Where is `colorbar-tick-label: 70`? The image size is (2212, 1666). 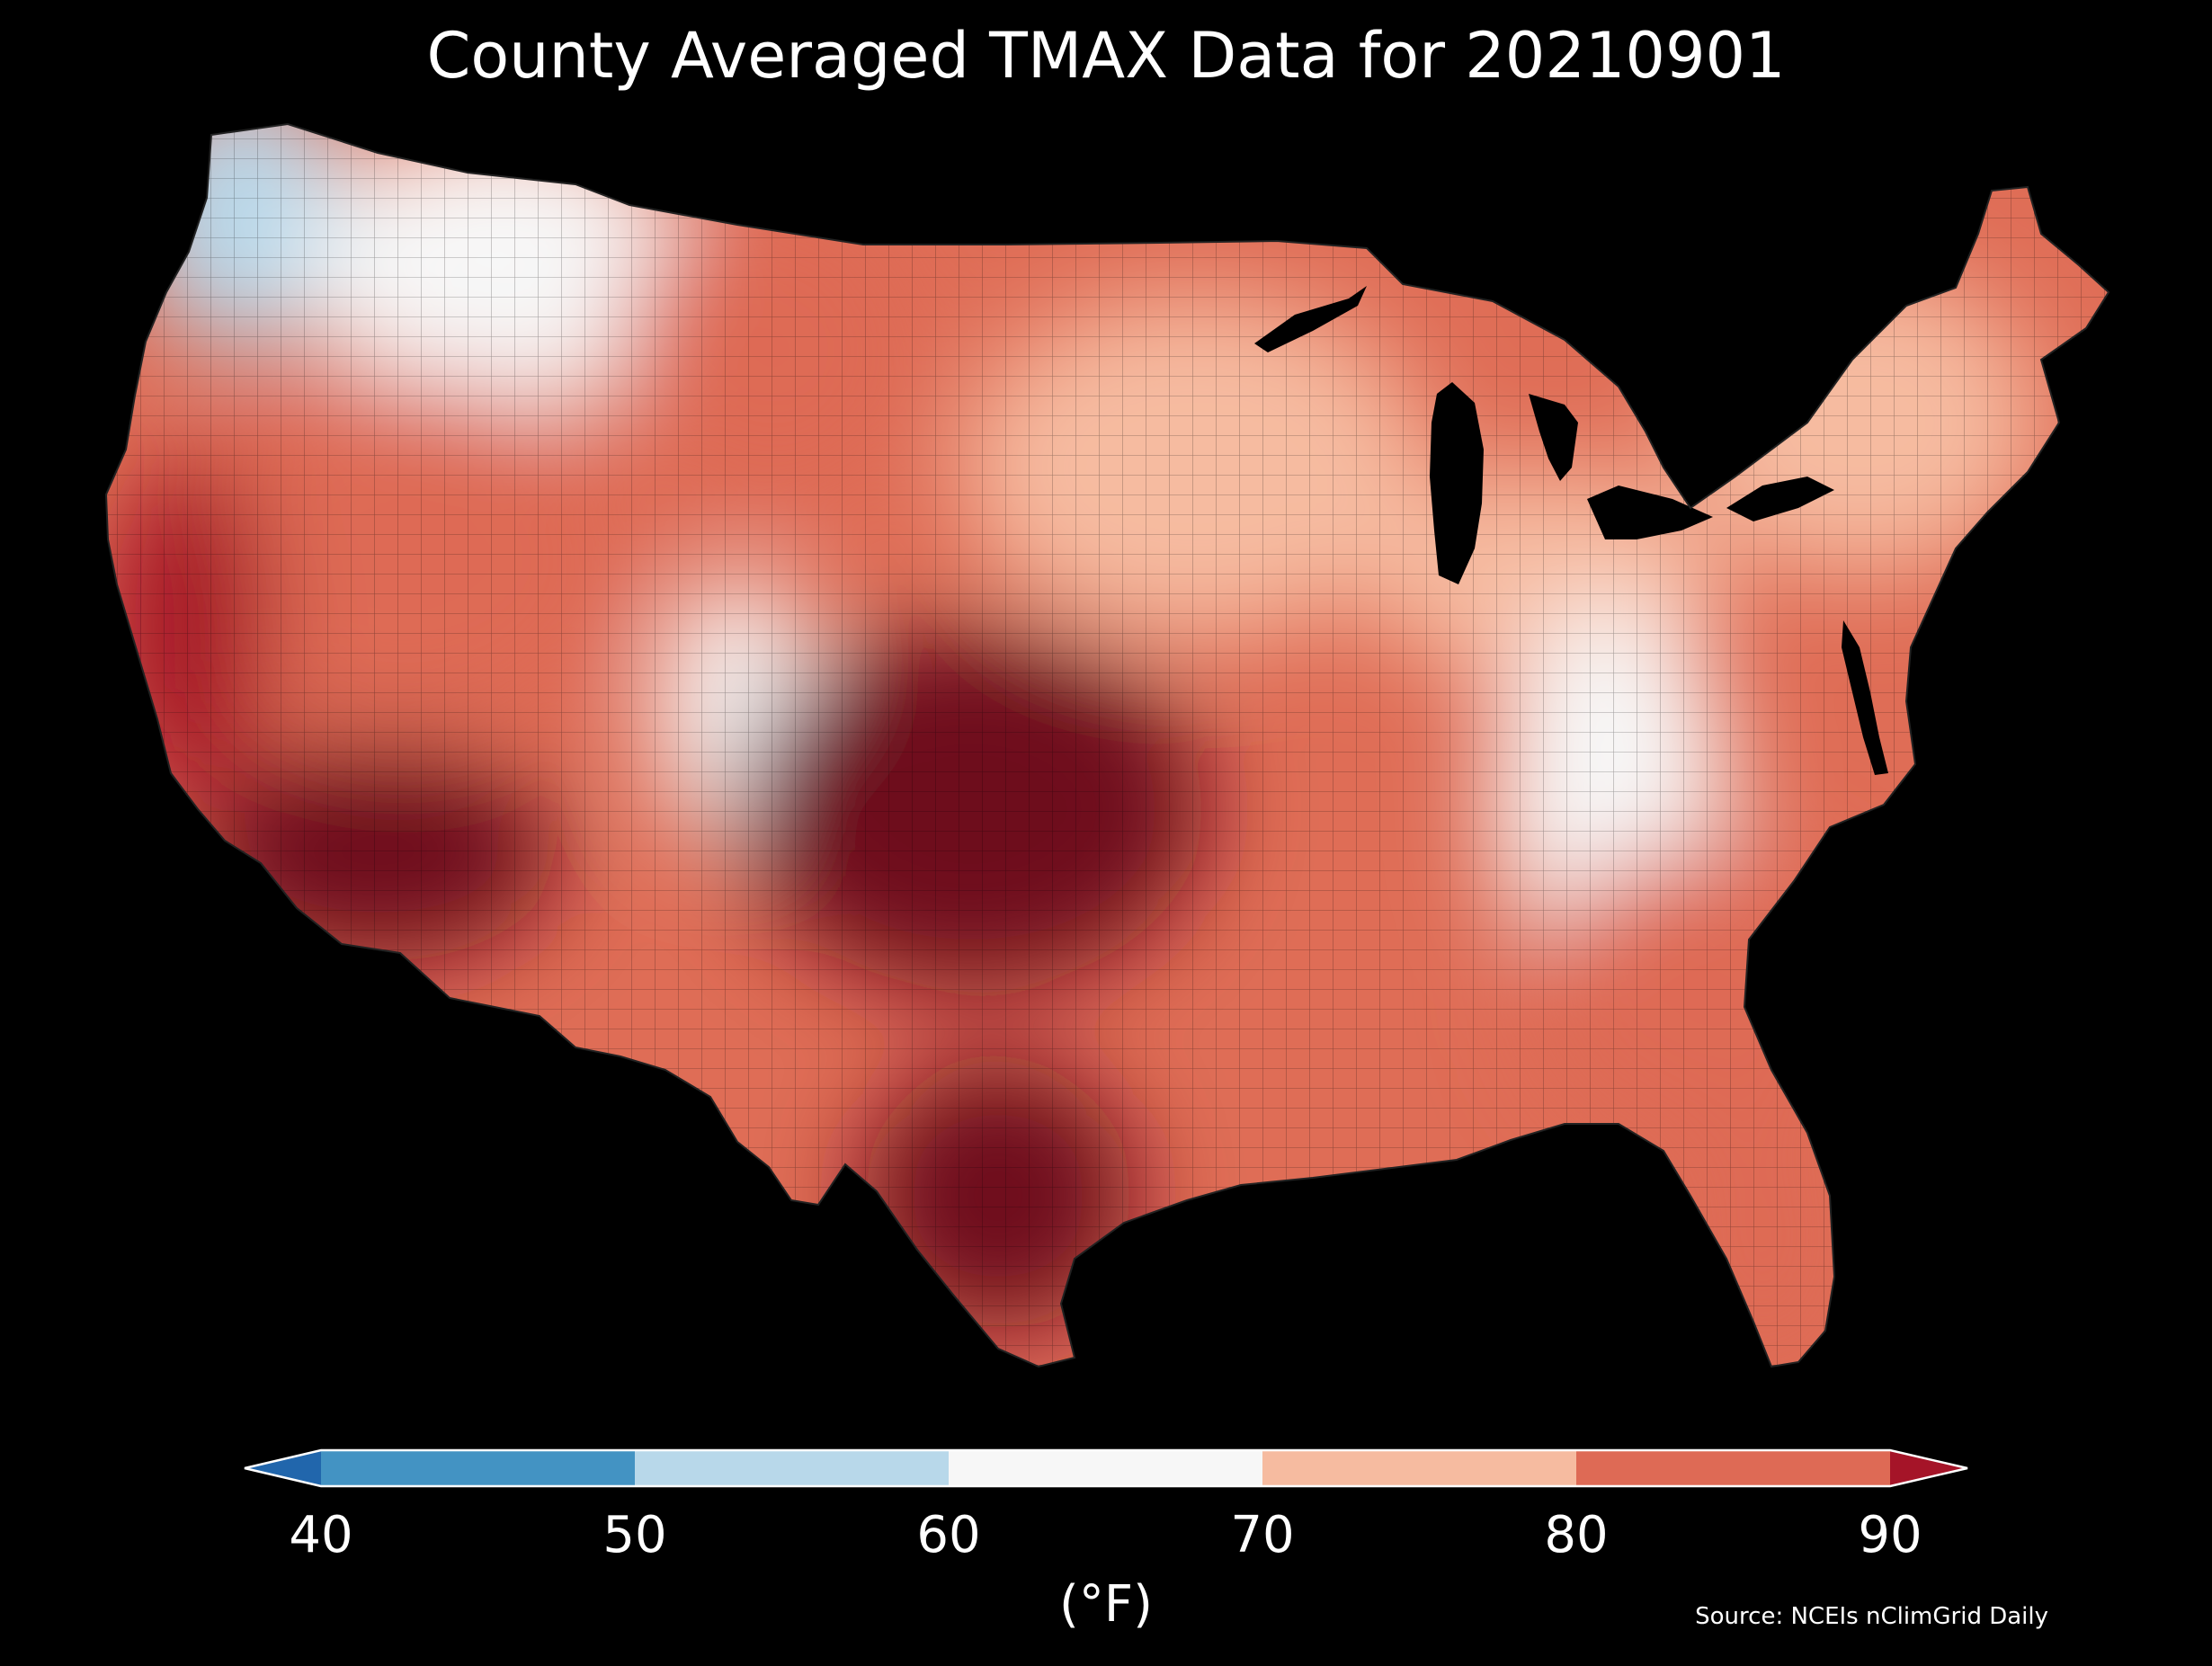 colorbar-tick-label: 70 is located at coordinates (1262, 1535).